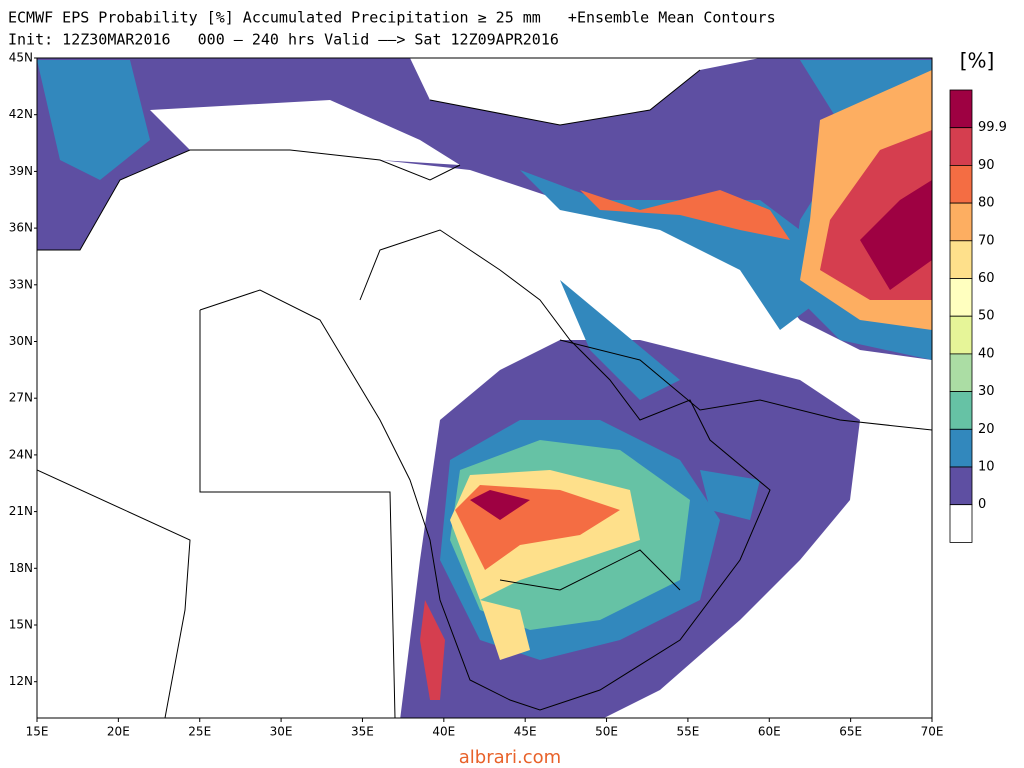 The width and height of the screenshot is (1024, 768). Describe the element at coordinates (21, 171) in the screenshot. I see `lat-label: 39N` at that location.